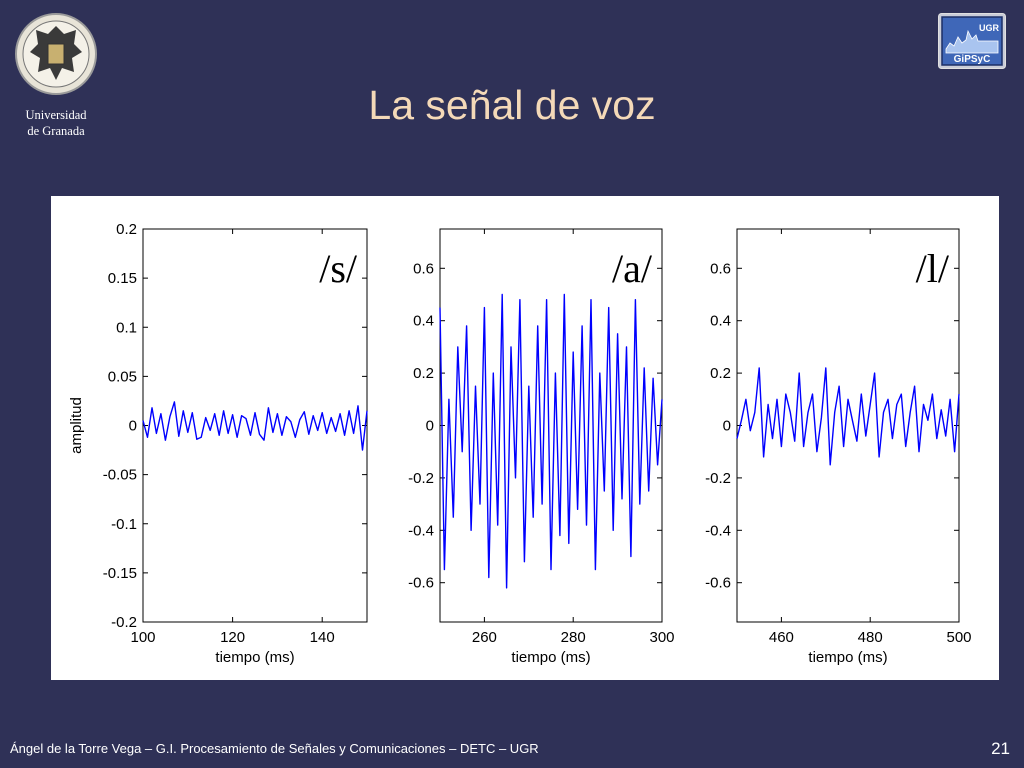 The height and width of the screenshot is (768, 1024). I want to click on phoneme-label: /l/, so click(933, 268).